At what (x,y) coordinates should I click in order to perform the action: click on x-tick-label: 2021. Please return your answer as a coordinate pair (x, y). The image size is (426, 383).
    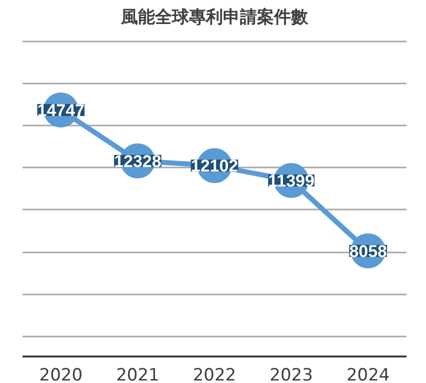
    Looking at the image, I should click on (138, 374).